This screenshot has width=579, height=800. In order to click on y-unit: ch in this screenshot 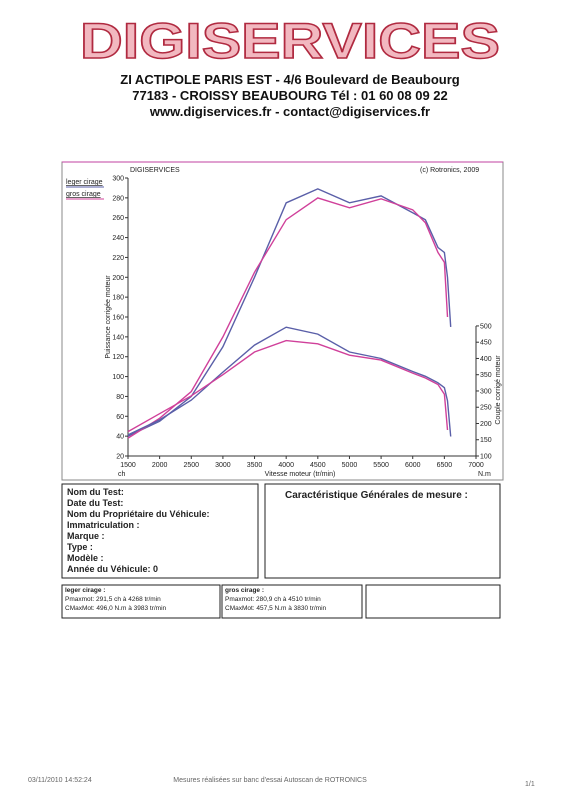, I will do `click(122, 474)`.